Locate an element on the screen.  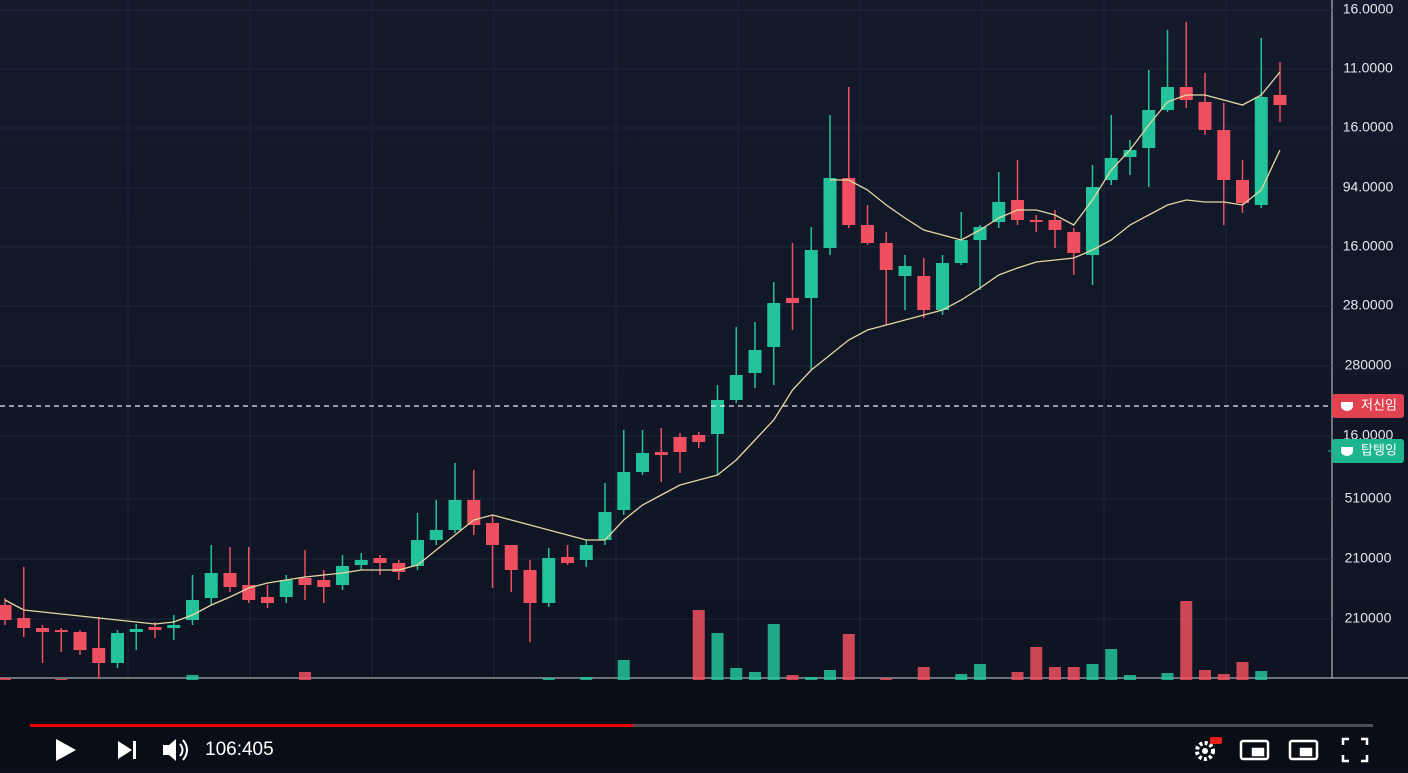
y-tick-label: 510000 is located at coordinates (1368, 498).